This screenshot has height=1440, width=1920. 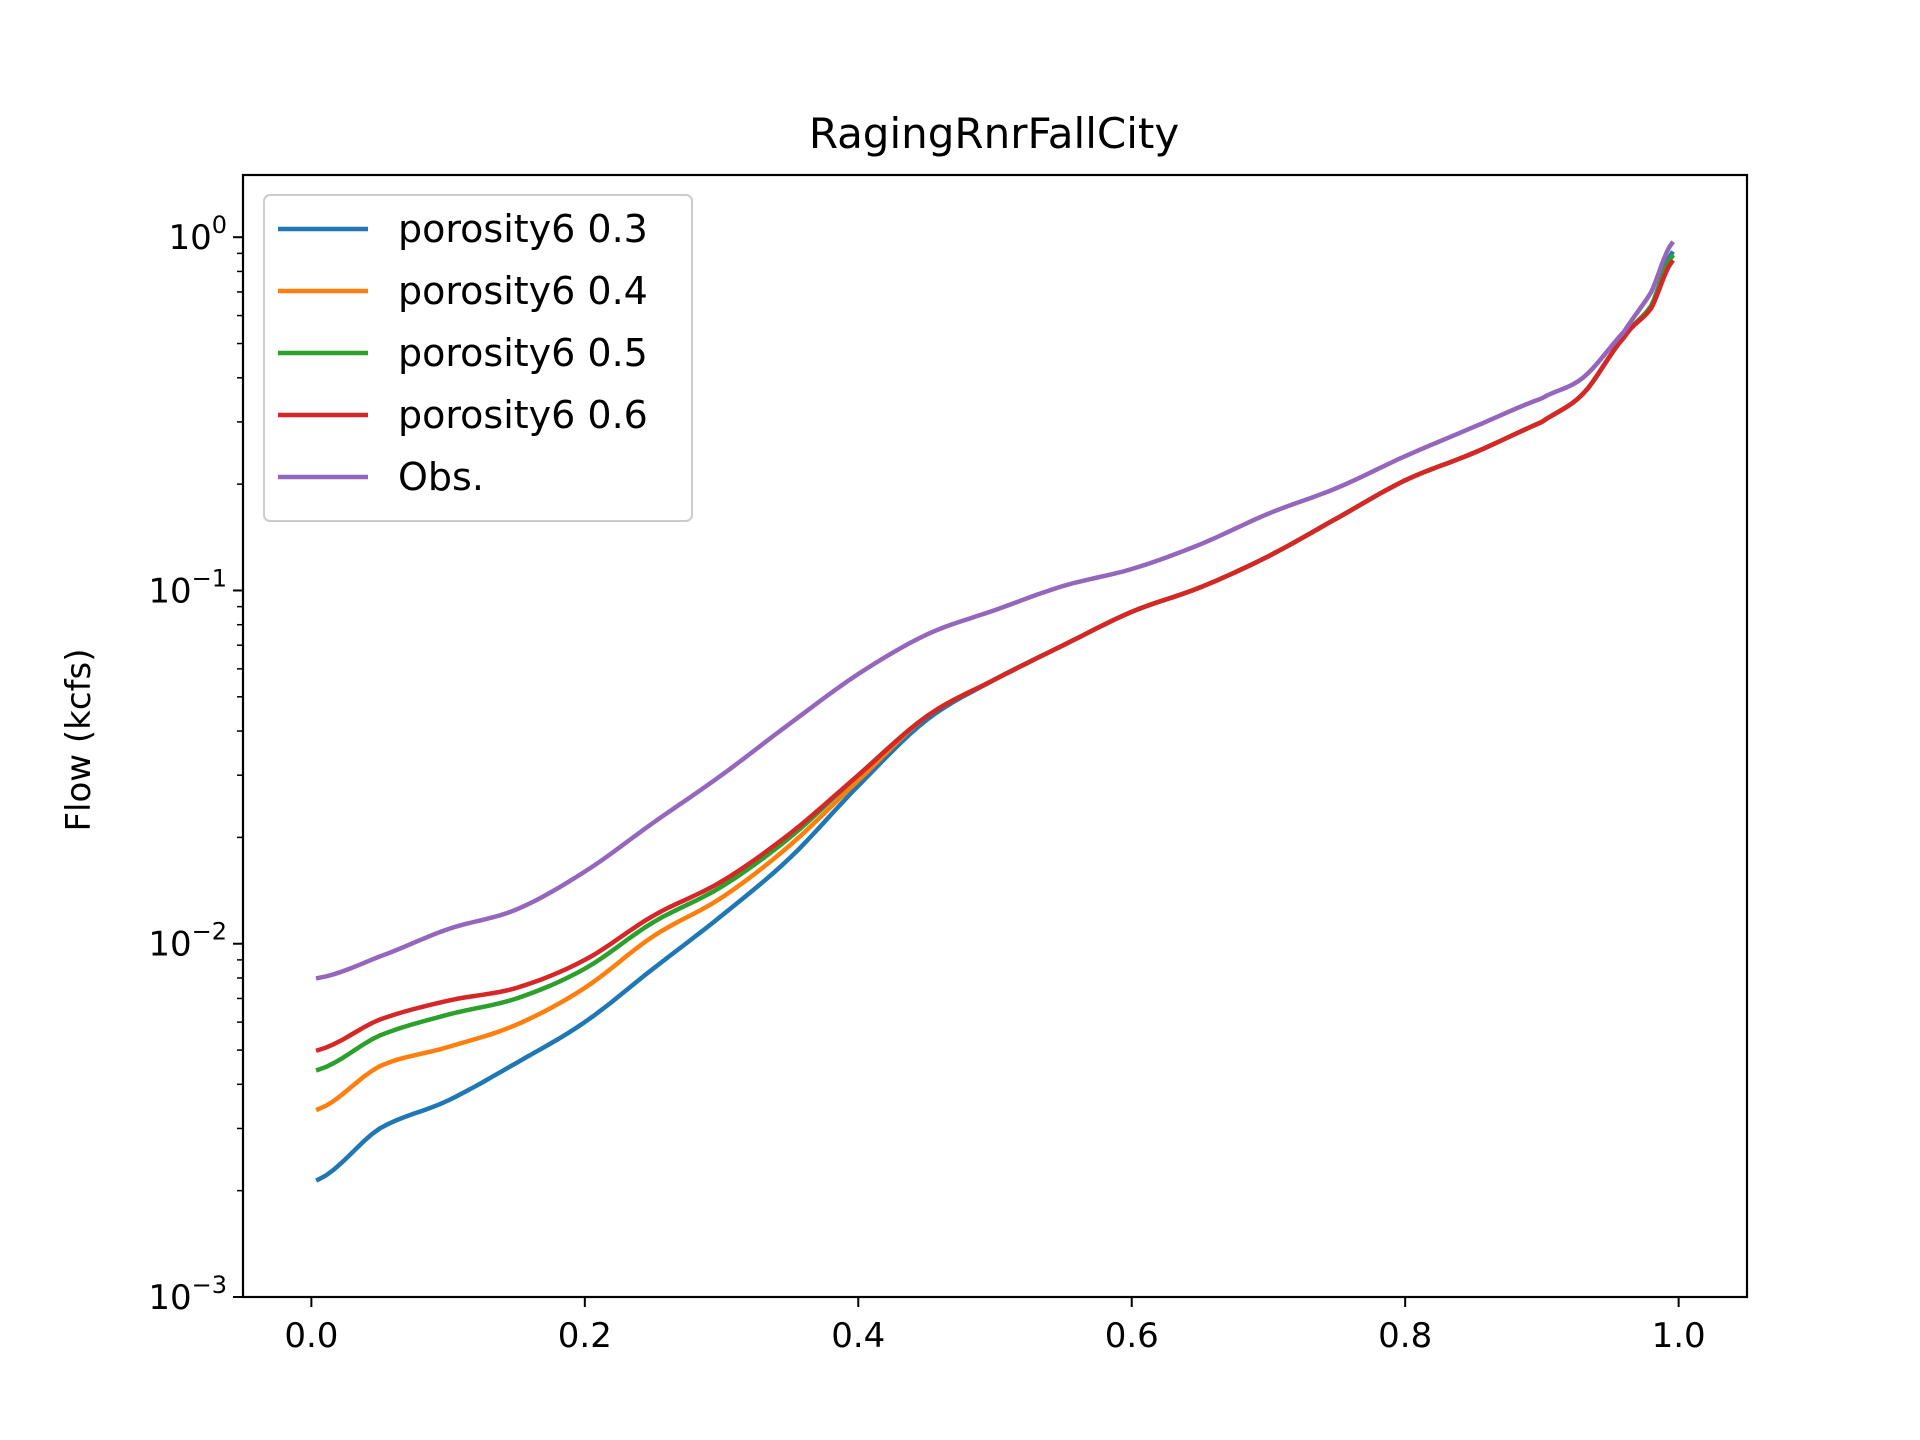 I want to click on chart-title: RagingRnrFallCity, so click(x=994, y=133).